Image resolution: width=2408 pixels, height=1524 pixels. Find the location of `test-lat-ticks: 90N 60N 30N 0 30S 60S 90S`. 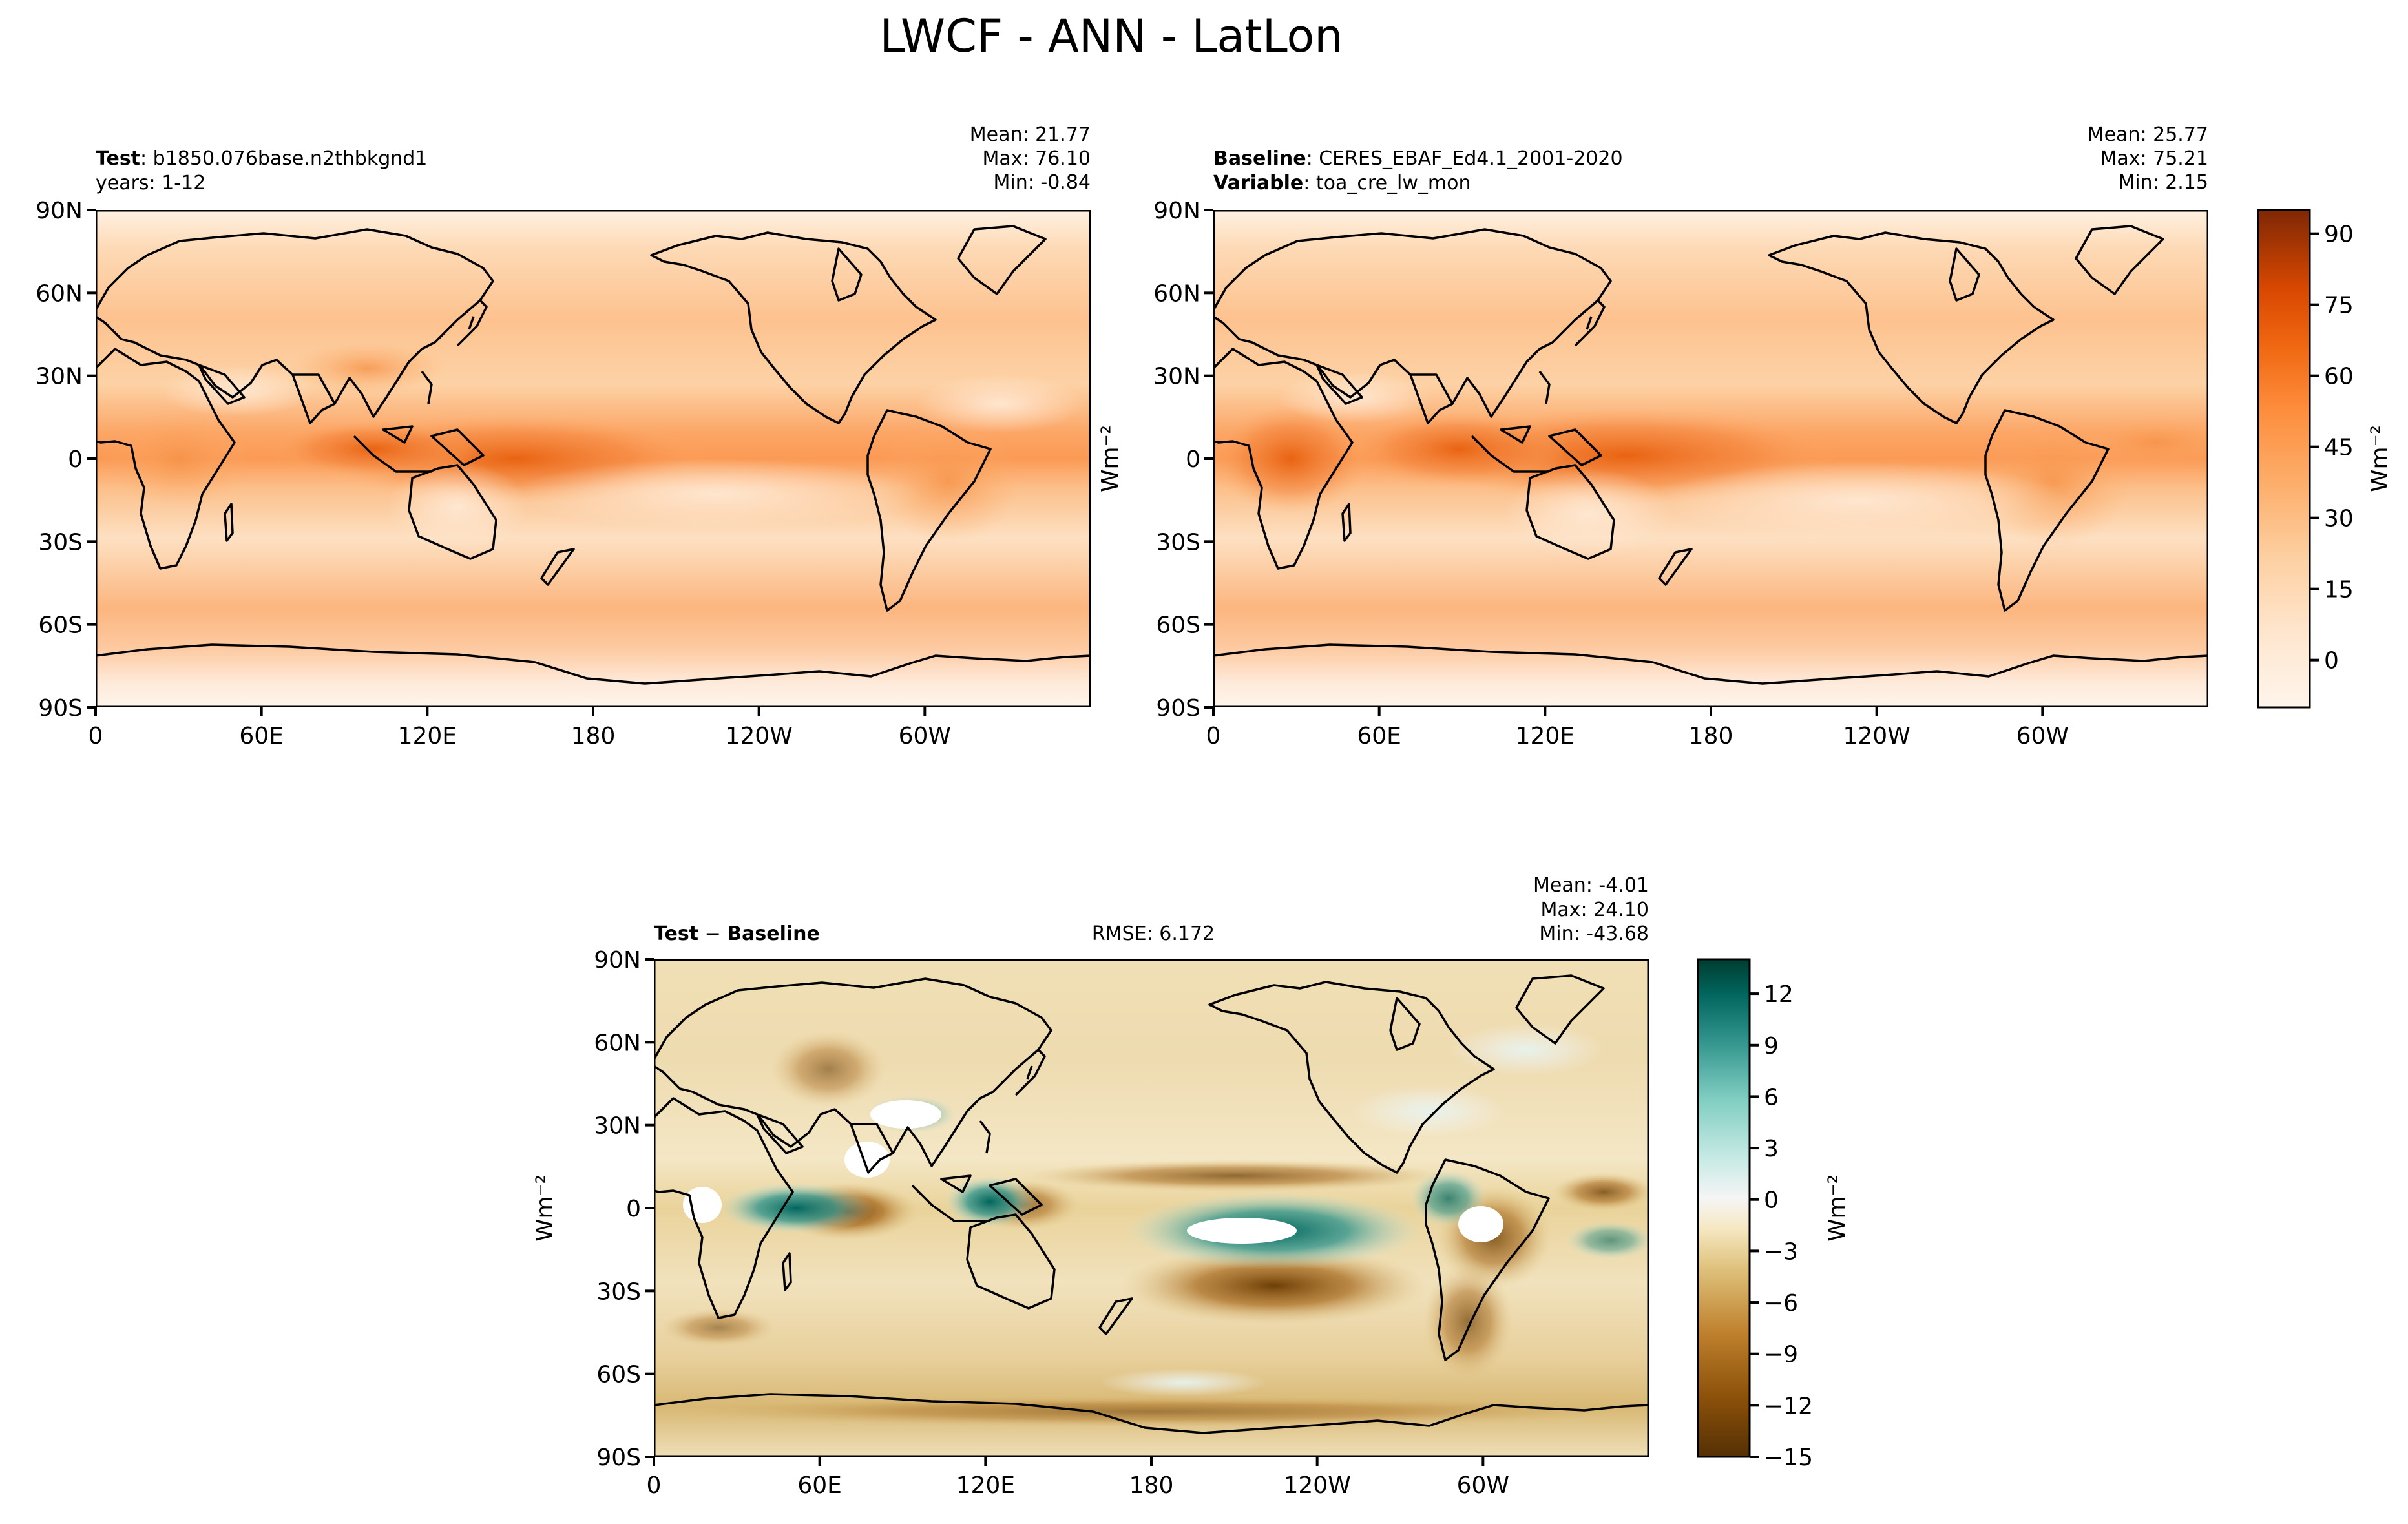

test-lat-ticks: 90N 60N 30N 0 30S 60S 90S is located at coordinates (66, 460).